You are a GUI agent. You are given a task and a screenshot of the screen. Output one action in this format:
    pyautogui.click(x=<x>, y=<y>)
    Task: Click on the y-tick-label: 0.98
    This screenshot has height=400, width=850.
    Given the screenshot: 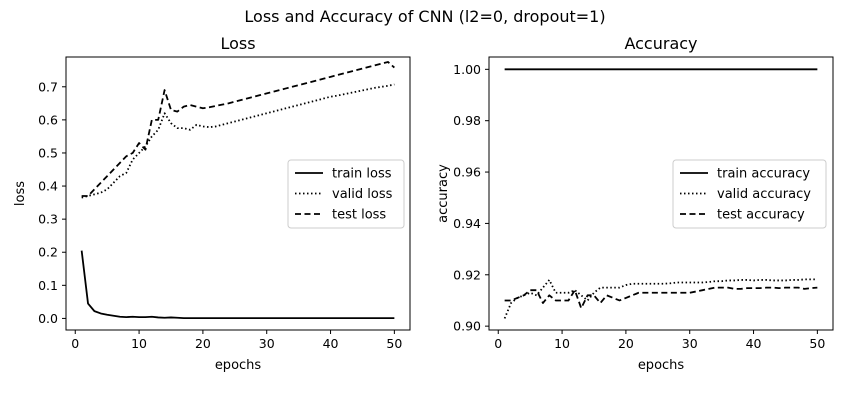 What is the action you would take?
    pyautogui.click(x=467, y=120)
    